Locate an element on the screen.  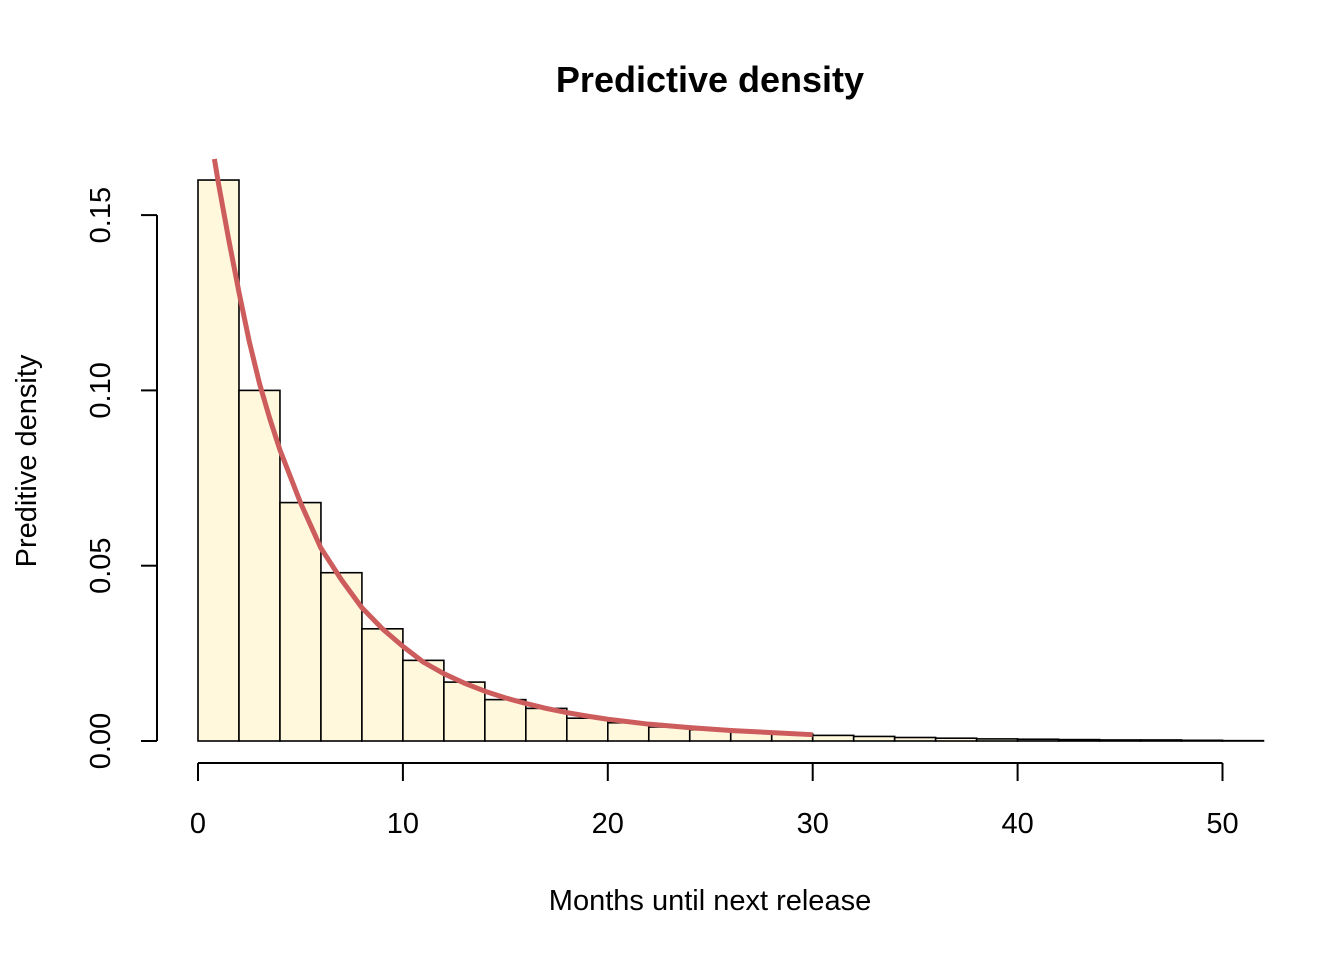
x-tick-label: 40 is located at coordinates (1017, 824).